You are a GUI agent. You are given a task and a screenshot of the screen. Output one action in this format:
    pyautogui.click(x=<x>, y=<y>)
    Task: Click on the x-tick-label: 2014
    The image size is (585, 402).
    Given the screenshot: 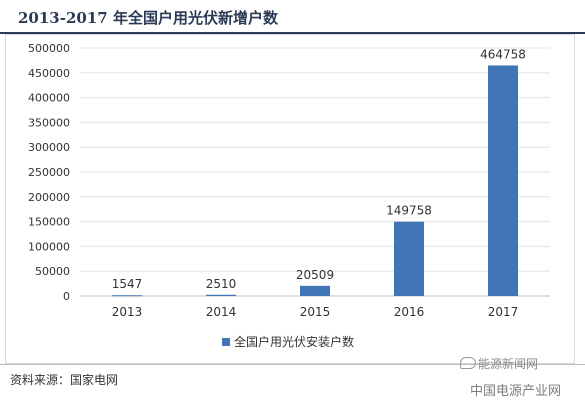 What is the action you would take?
    pyautogui.click(x=221, y=312)
    